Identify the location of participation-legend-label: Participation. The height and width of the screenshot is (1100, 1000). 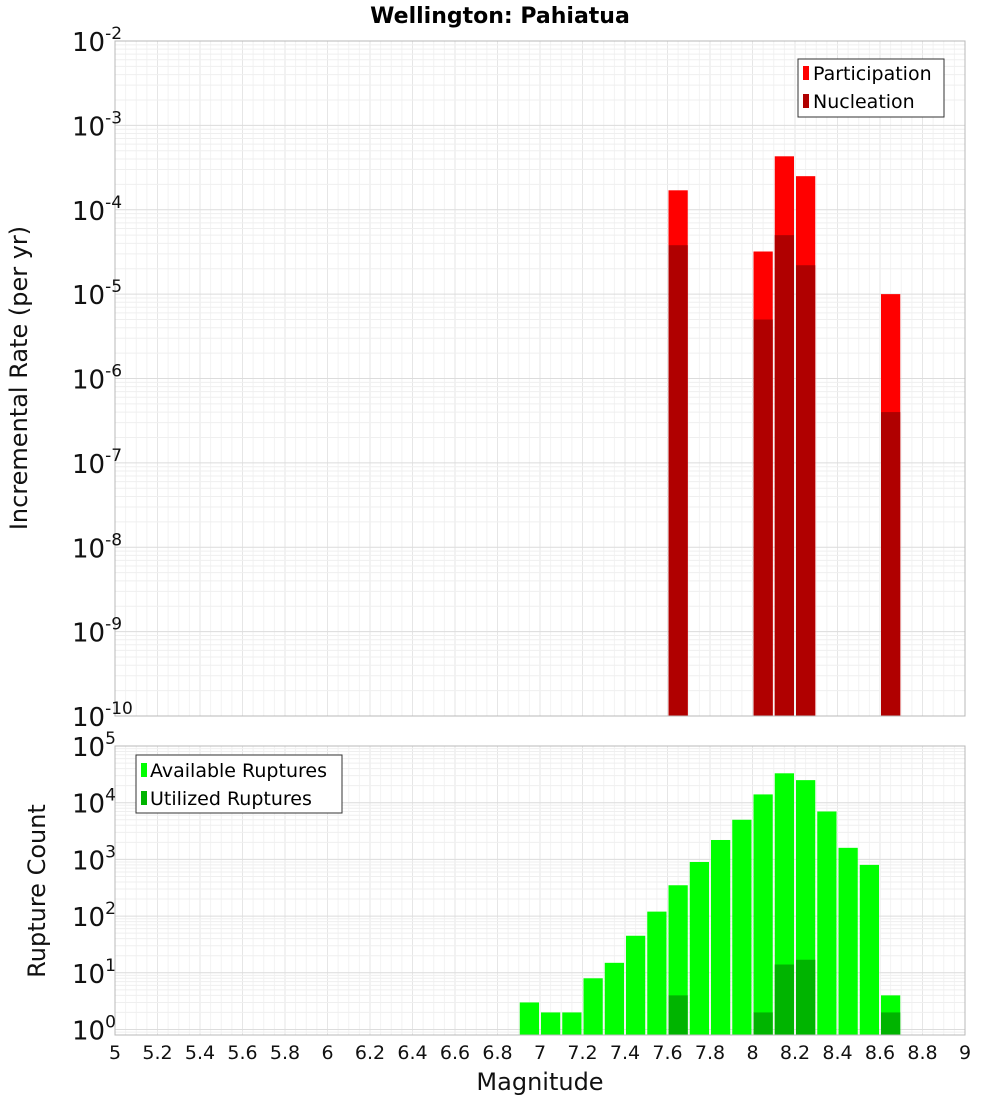
(872, 74).